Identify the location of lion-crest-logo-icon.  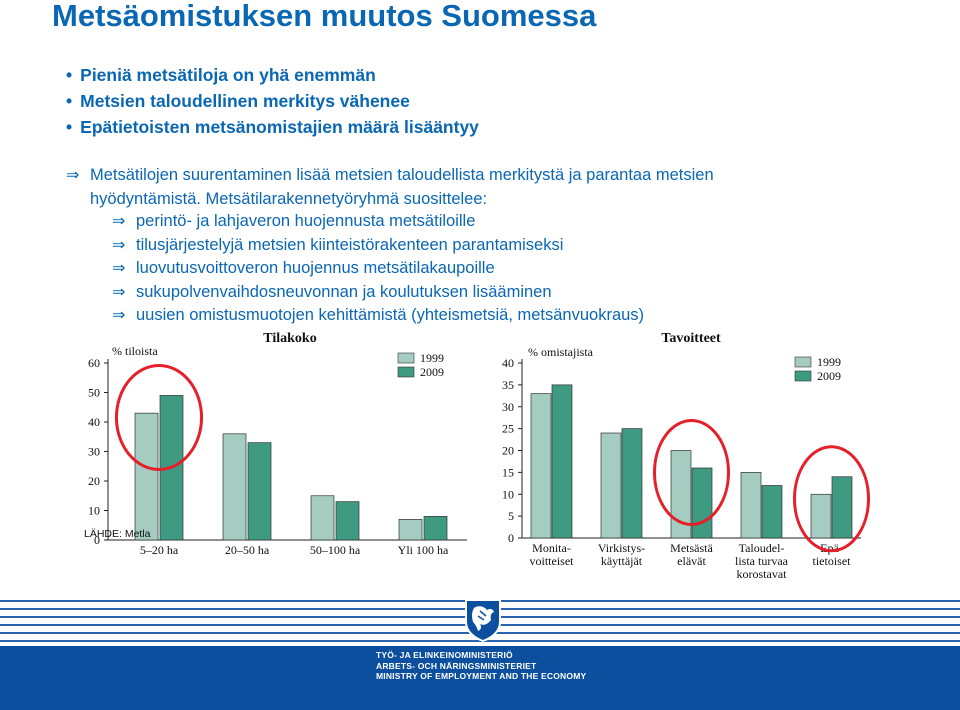
(483, 620).